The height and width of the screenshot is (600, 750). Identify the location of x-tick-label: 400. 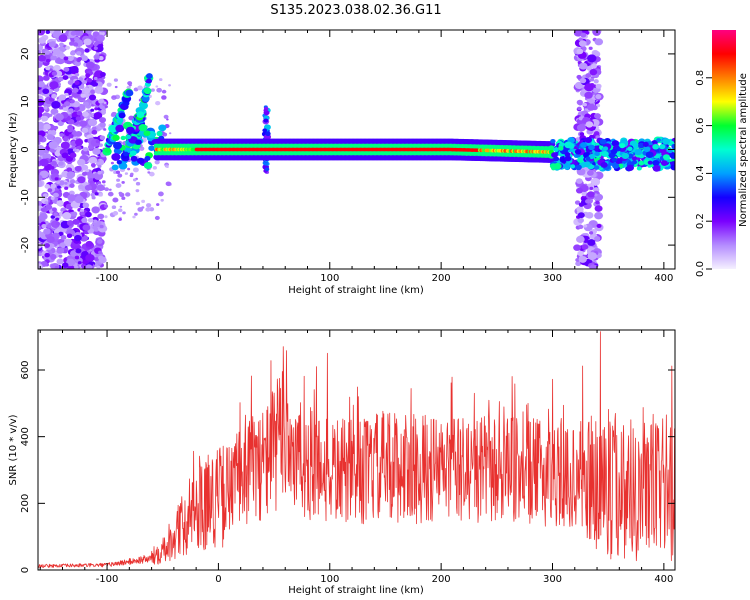
(663, 278).